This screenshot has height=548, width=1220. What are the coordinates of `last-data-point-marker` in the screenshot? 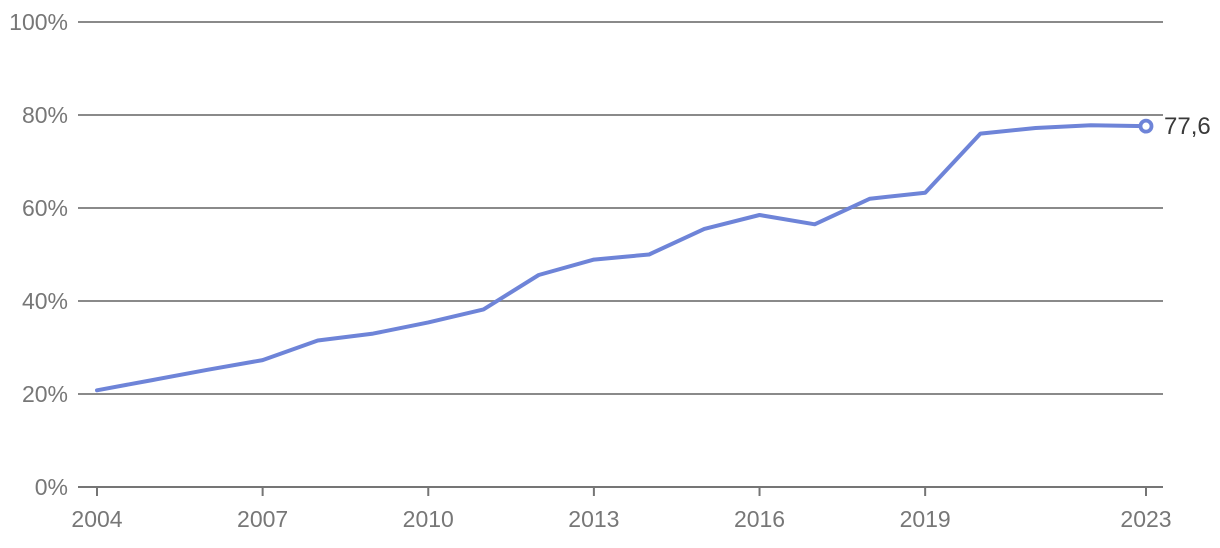 It's located at (1146, 126).